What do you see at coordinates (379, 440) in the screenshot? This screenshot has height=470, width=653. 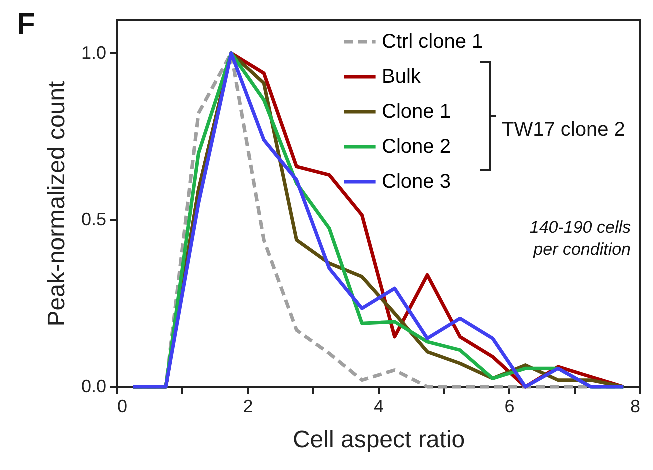 I see `x-axis-title: Cell aspect ratio` at bounding box center [379, 440].